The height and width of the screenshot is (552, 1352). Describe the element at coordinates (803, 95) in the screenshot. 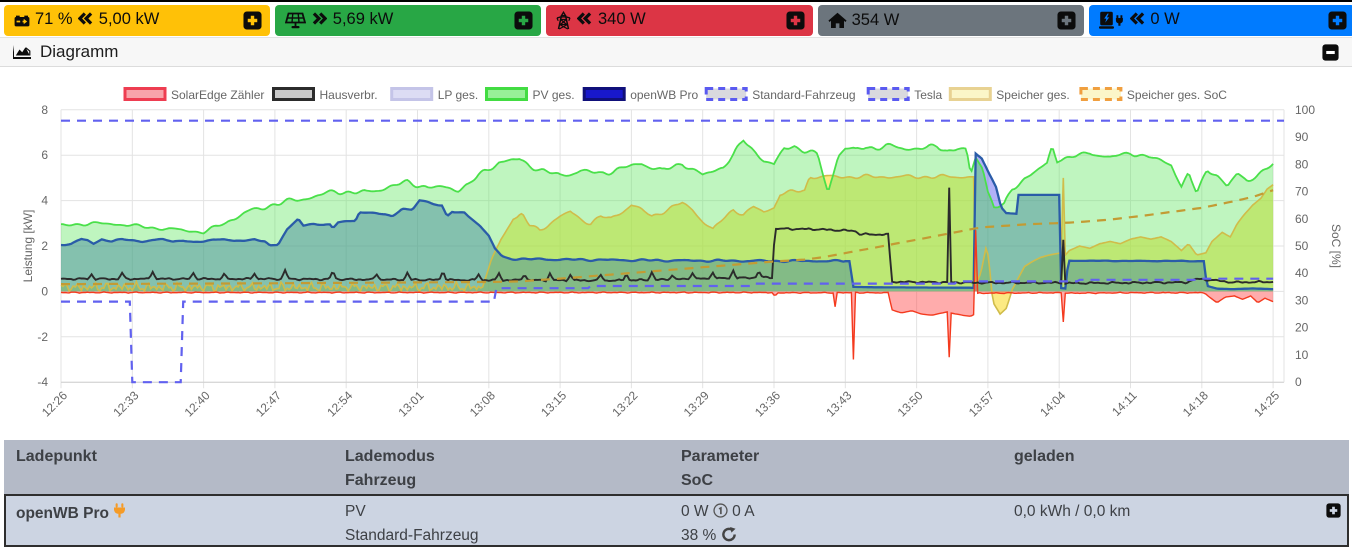

I see `svg-text: Standard-Fahrzeug` at that location.